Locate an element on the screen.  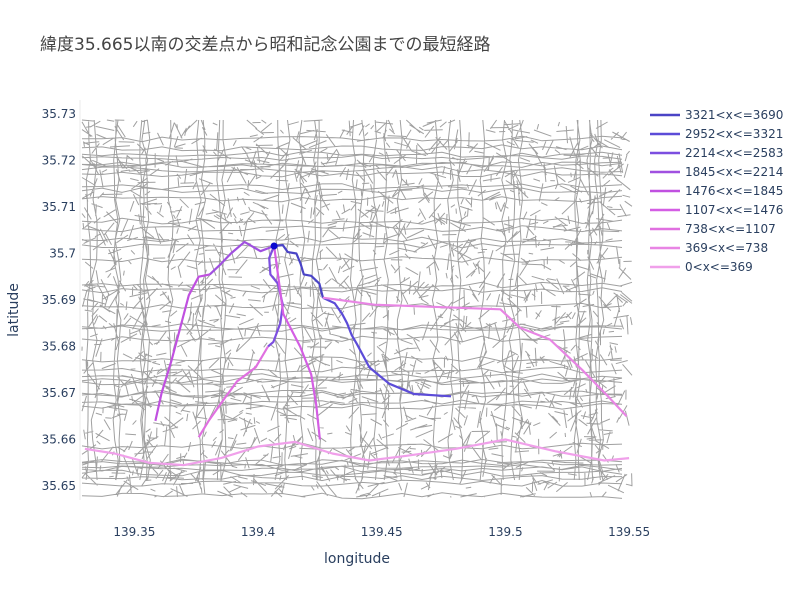
legend-label: 738<x<=1107 is located at coordinates (730, 229).